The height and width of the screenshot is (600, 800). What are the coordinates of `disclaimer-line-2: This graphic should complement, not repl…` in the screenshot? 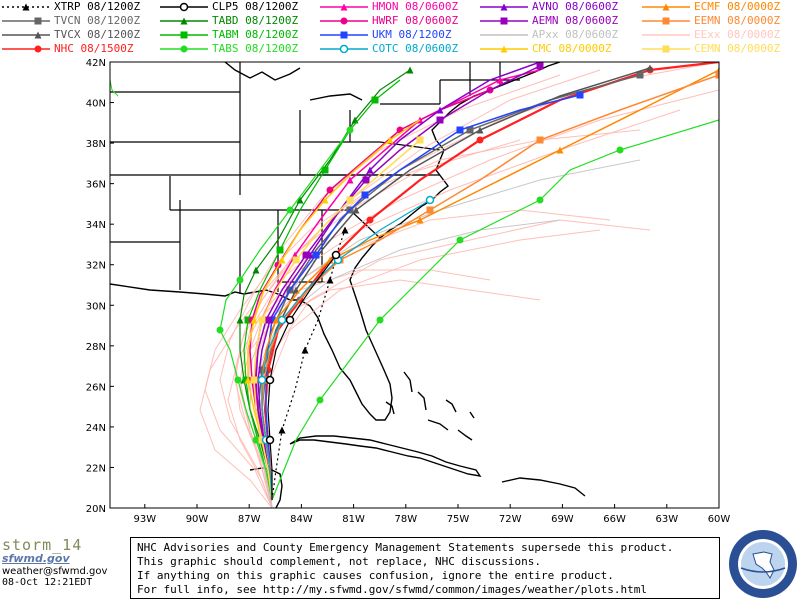 It's located at (339, 561).